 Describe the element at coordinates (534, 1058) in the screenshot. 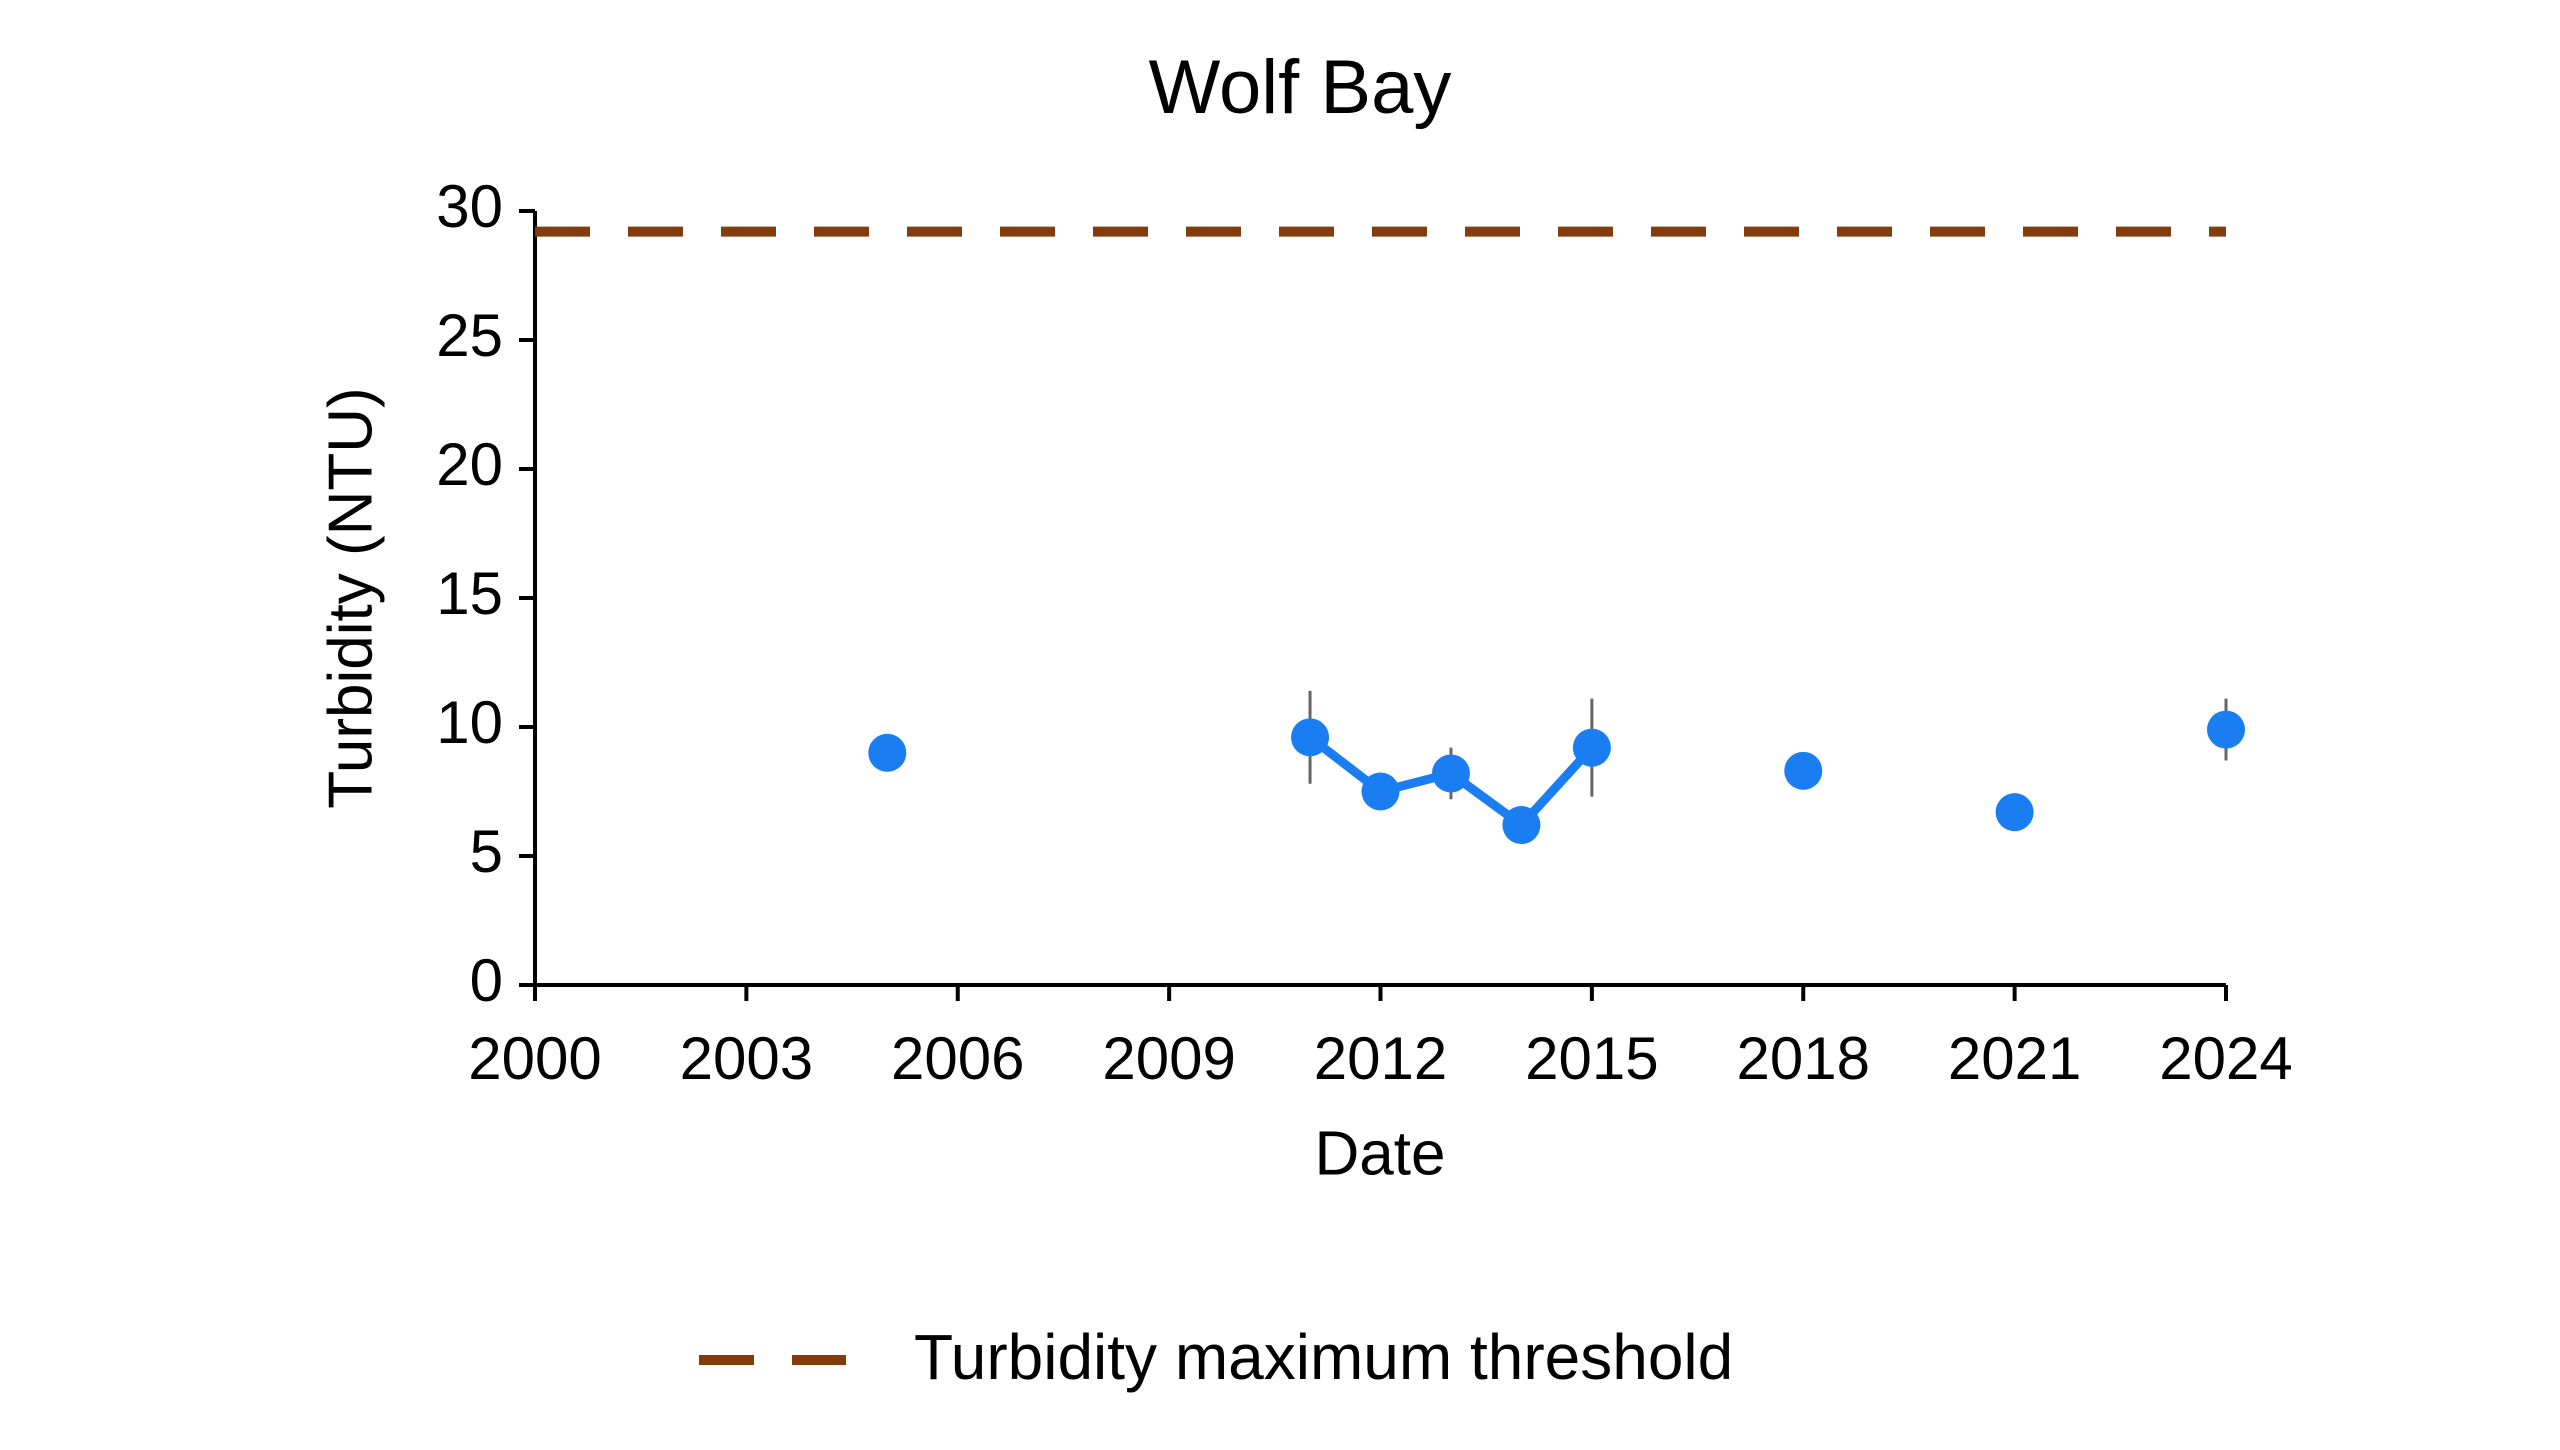

I see `x-tick-label: 2000` at that location.